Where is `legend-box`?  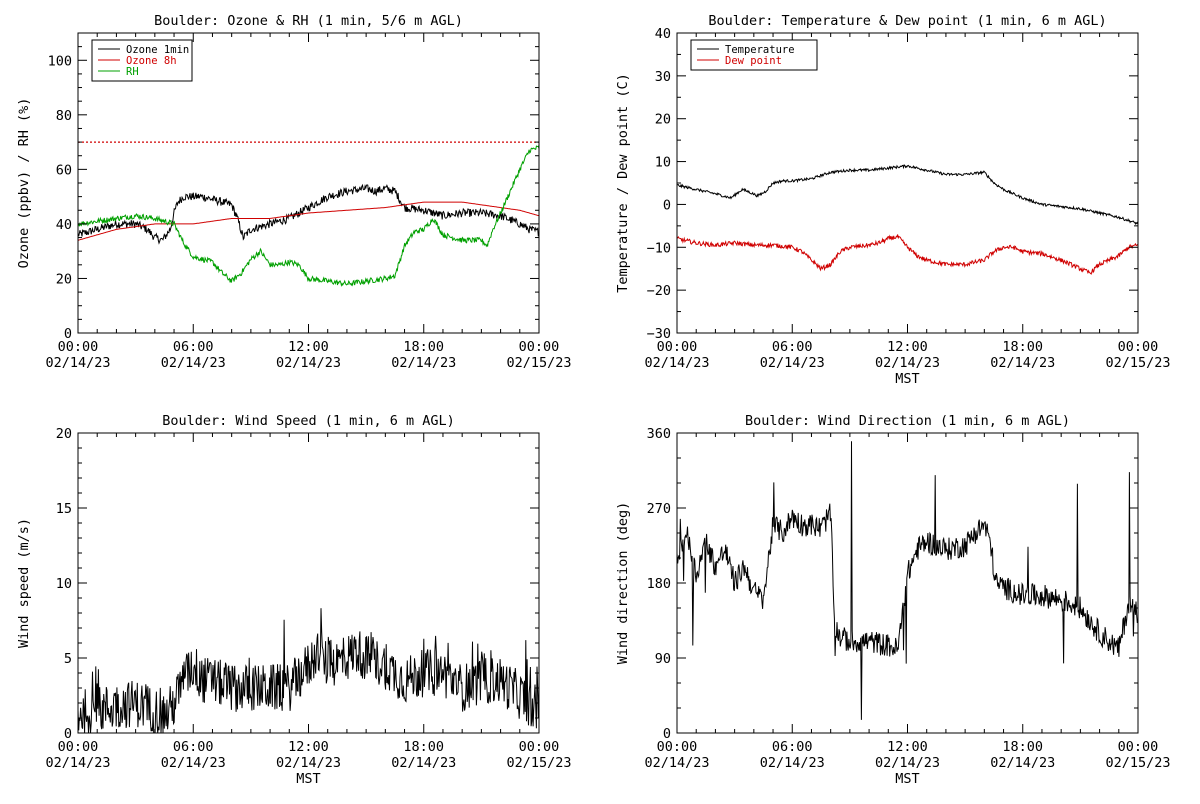
legend-box is located at coordinates (754, 55).